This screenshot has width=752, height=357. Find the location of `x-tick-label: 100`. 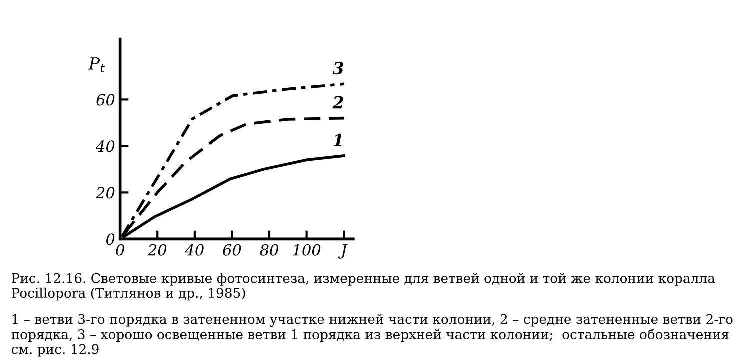

x-tick-label: 100 is located at coordinates (307, 250).